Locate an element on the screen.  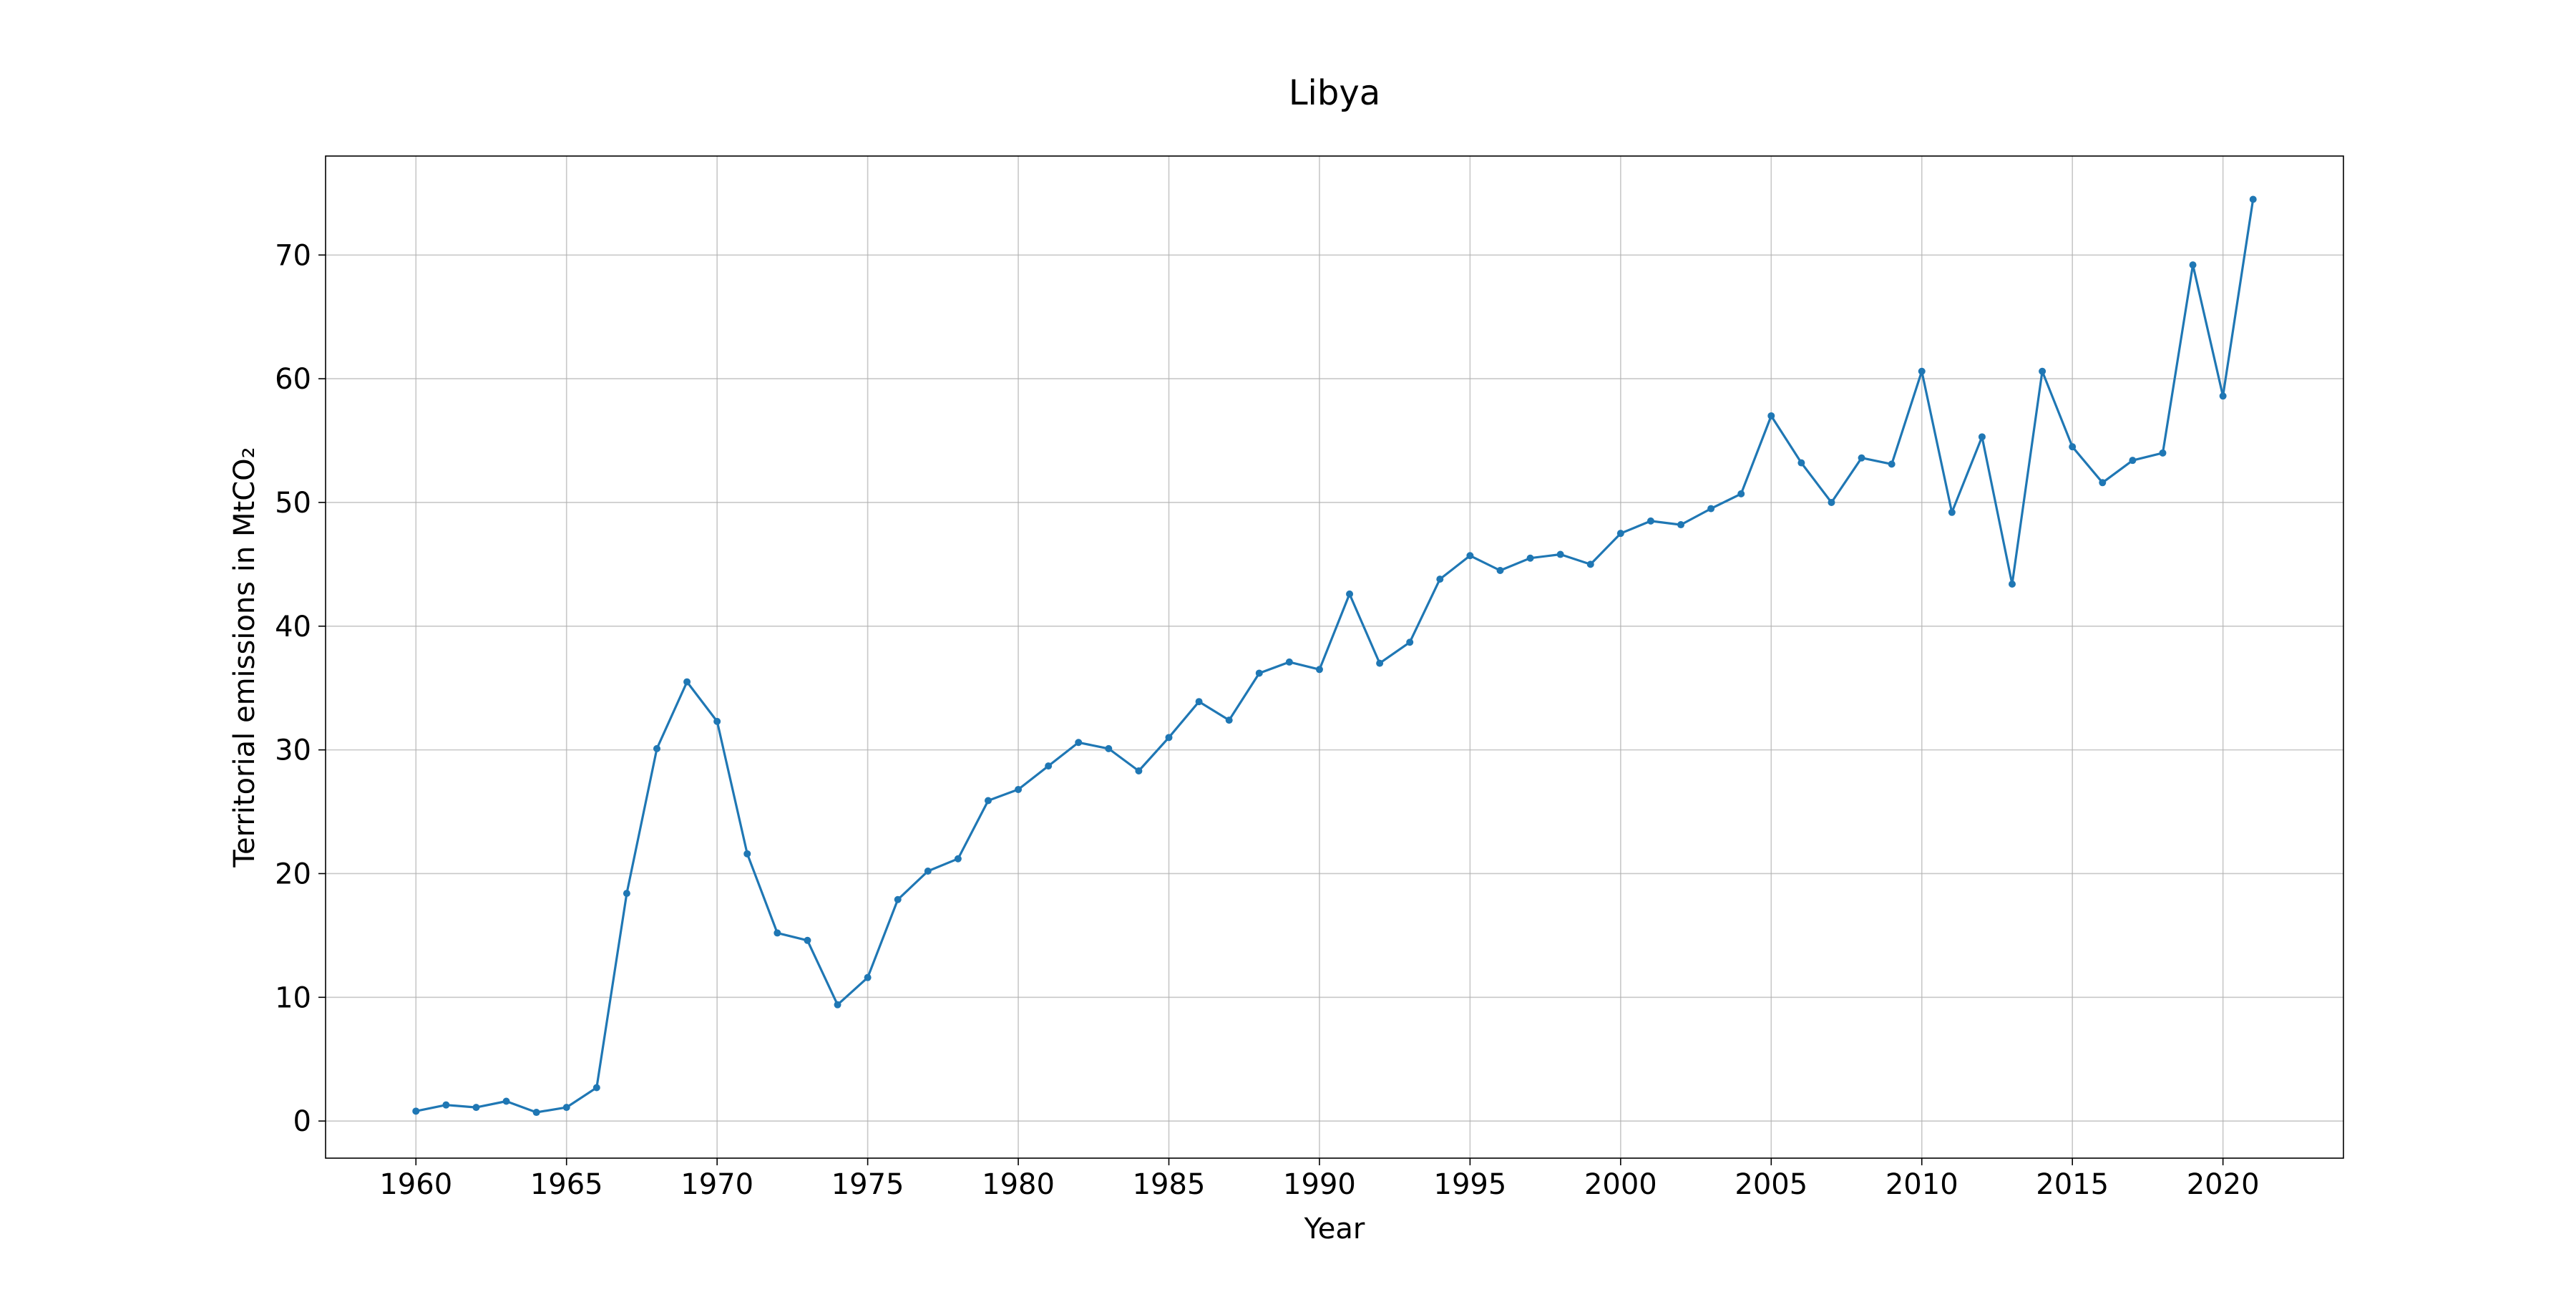
x-tick-label: 2000 is located at coordinates (1620, 1184).